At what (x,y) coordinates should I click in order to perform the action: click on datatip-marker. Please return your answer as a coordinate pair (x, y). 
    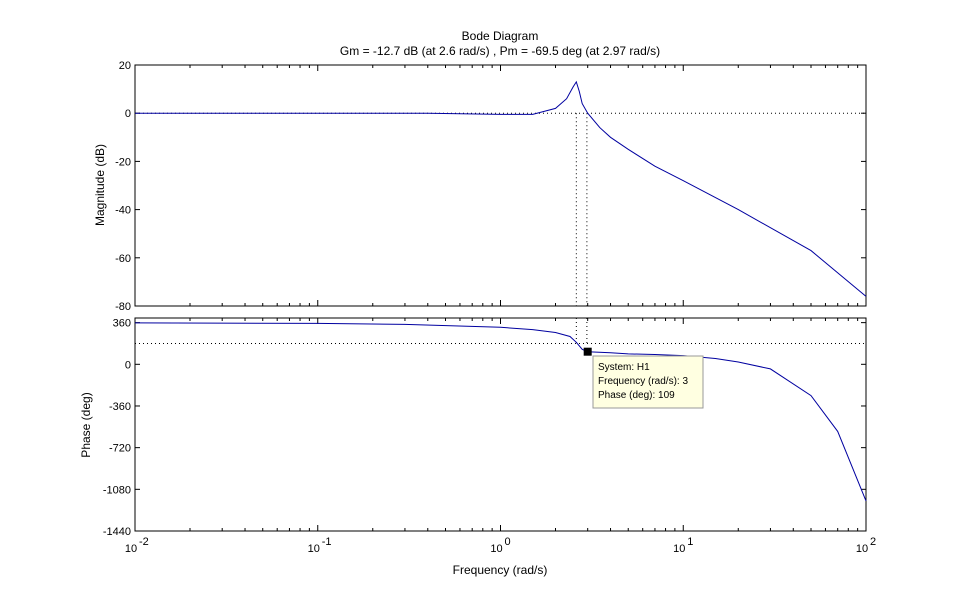
    Looking at the image, I should click on (587, 351).